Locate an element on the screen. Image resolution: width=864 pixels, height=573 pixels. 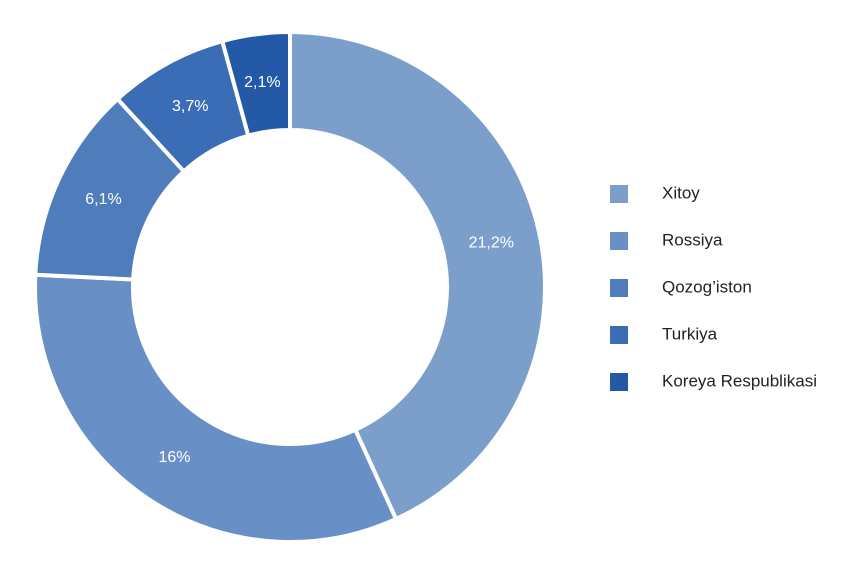
legend-label: Koreya Respublikasi is located at coordinates (739, 380).